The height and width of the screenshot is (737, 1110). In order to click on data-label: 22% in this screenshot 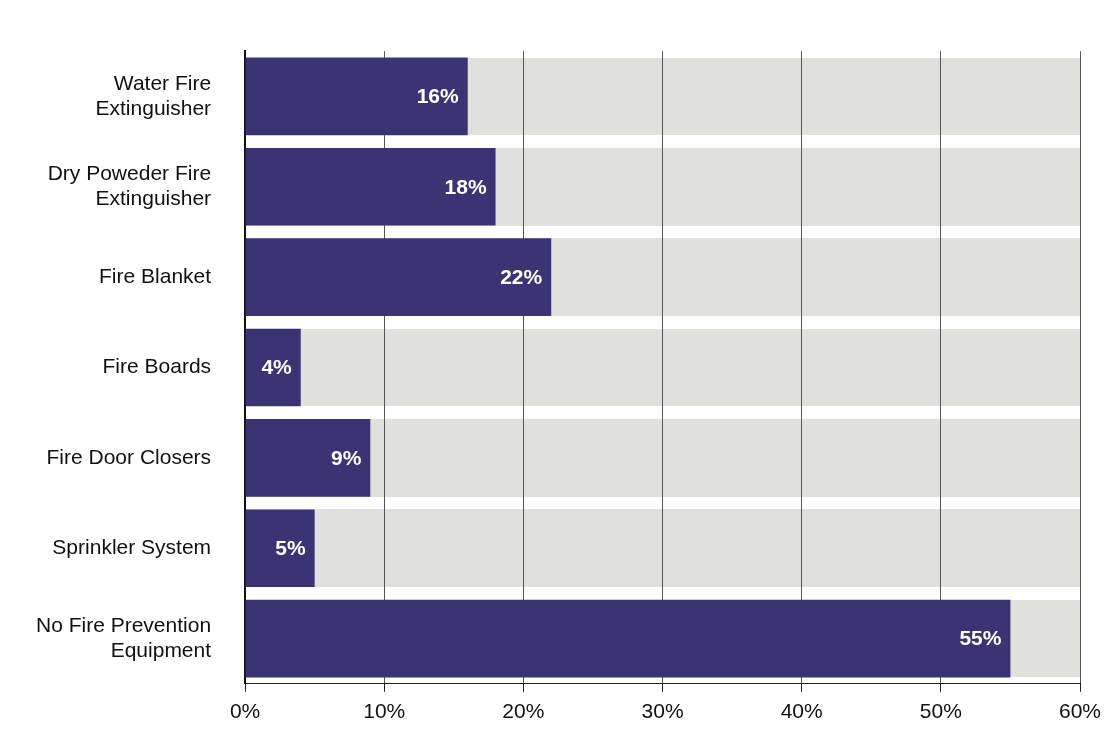, I will do `click(521, 276)`.